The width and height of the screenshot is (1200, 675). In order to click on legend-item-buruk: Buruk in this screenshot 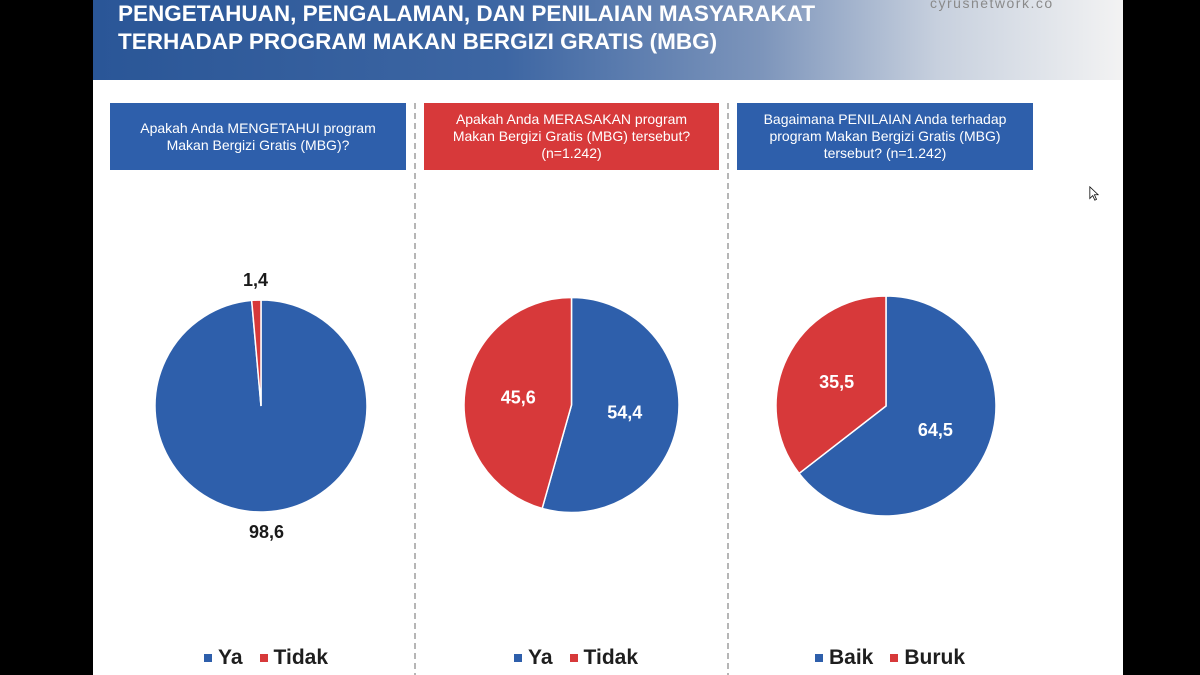, I will do `click(927, 658)`.